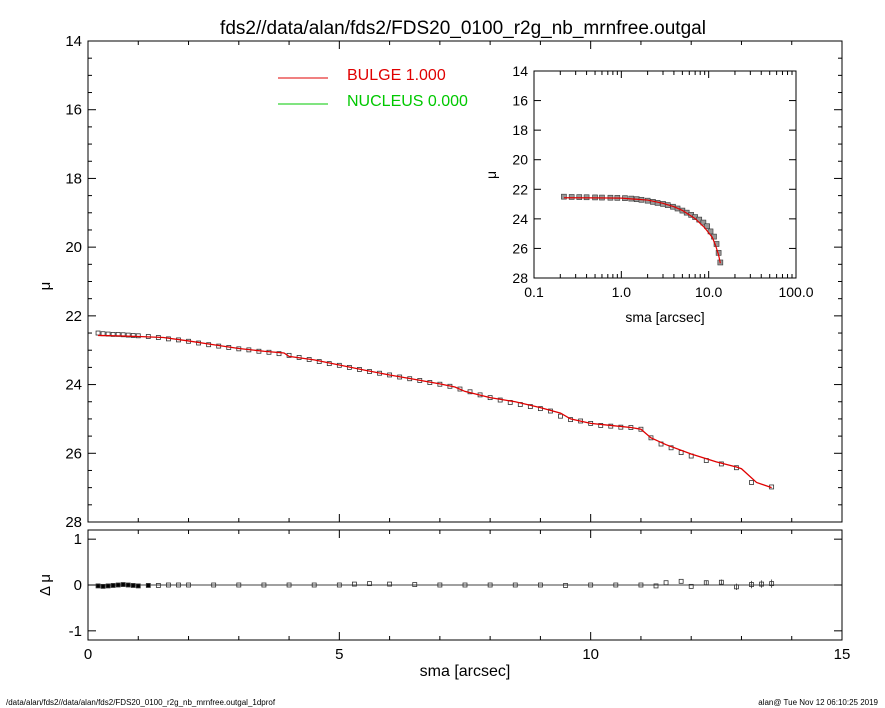 Image resolution: width=885 pixels, height=708 pixels. What do you see at coordinates (73, 453) in the screenshot?
I see `main-y-tick-label: 26` at bounding box center [73, 453].